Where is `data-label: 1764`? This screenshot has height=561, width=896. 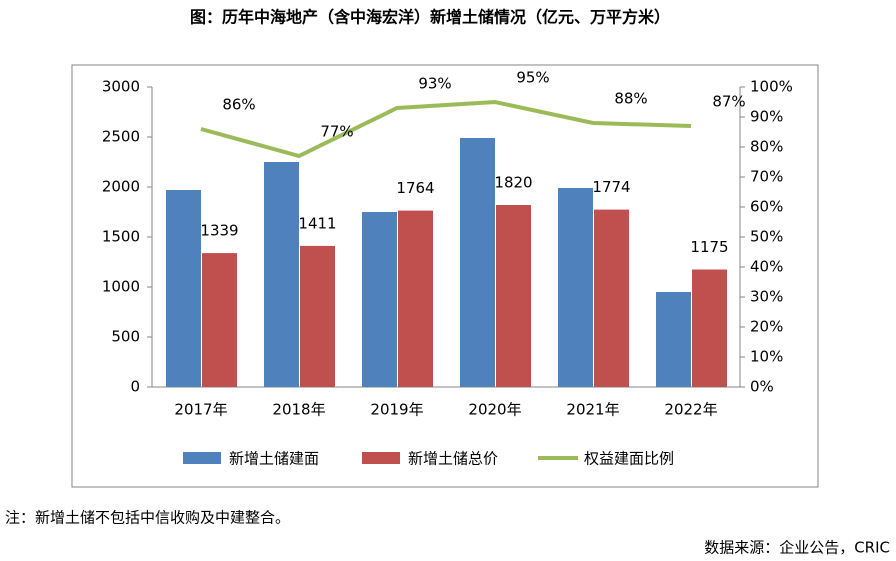
data-label: 1764 is located at coordinates (415, 188).